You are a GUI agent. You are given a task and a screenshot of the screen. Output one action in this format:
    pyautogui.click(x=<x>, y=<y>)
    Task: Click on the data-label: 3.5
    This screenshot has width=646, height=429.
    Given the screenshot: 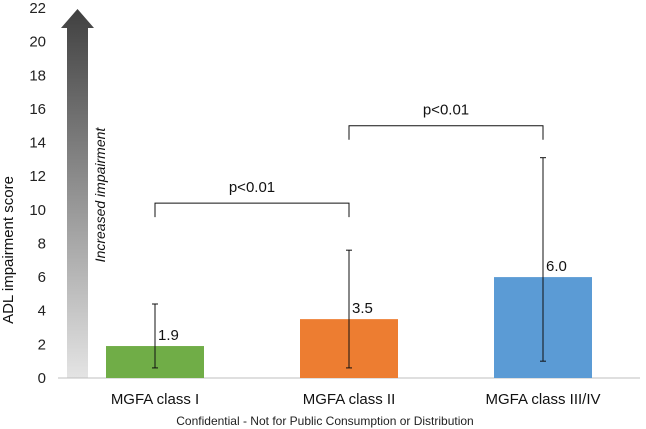 What is the action you would take?
    pyautogui.click(x=362, y=308)
    